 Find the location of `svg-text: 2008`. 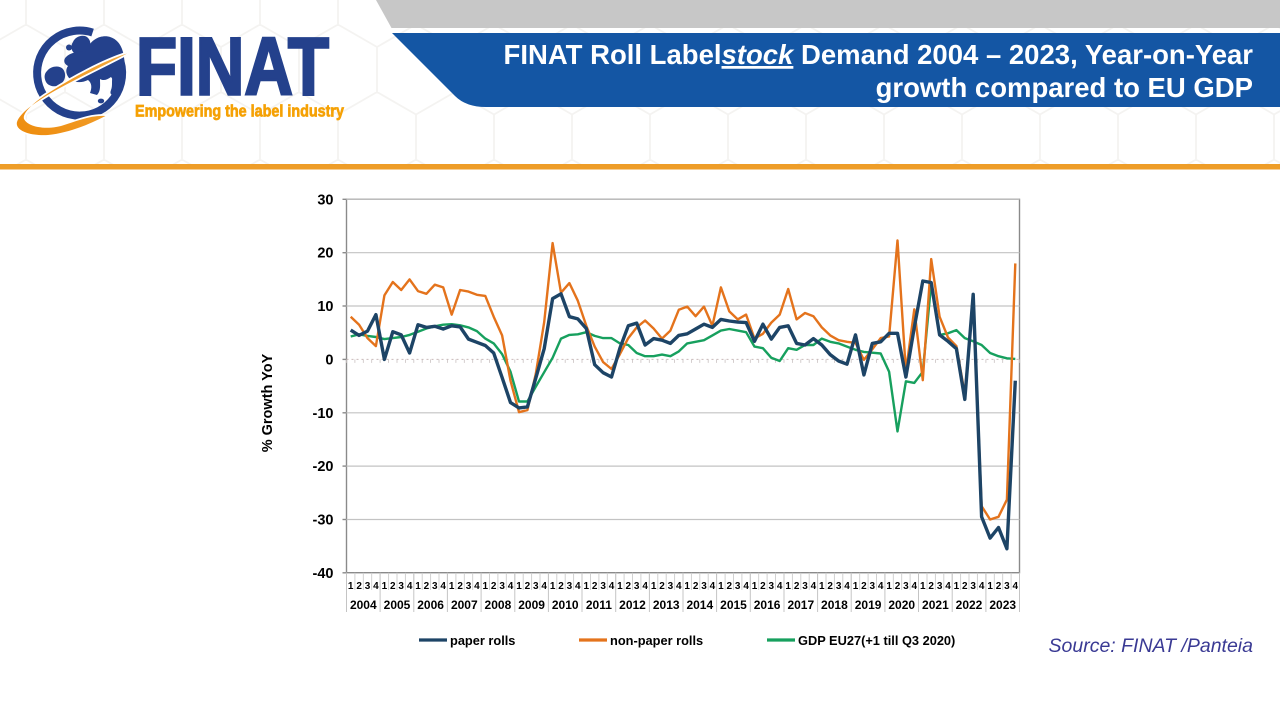

svg-text: 2008 is located at coordinates (498, 605).